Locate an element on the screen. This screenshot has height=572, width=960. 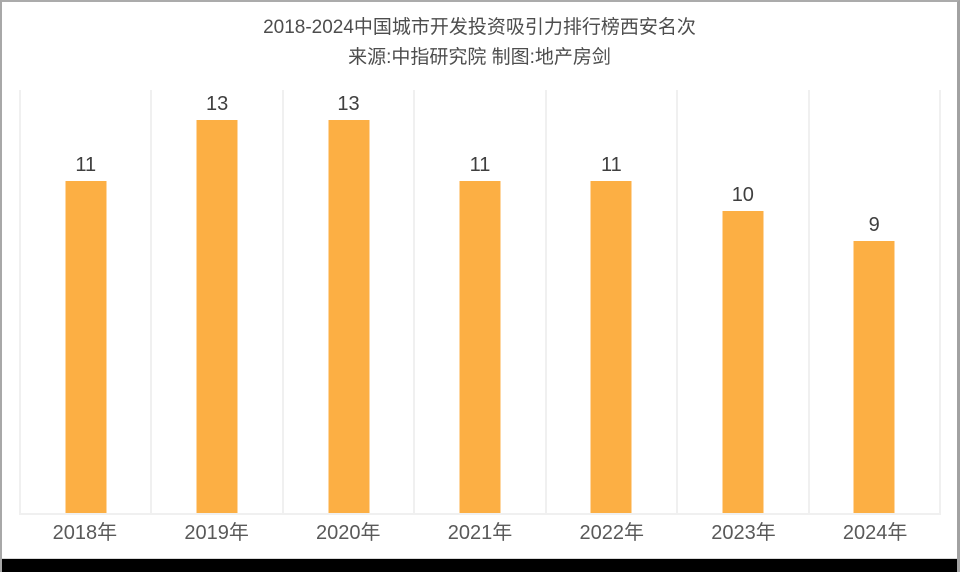
x-axis-label: 2024年 is located at coordinates (875, 533).